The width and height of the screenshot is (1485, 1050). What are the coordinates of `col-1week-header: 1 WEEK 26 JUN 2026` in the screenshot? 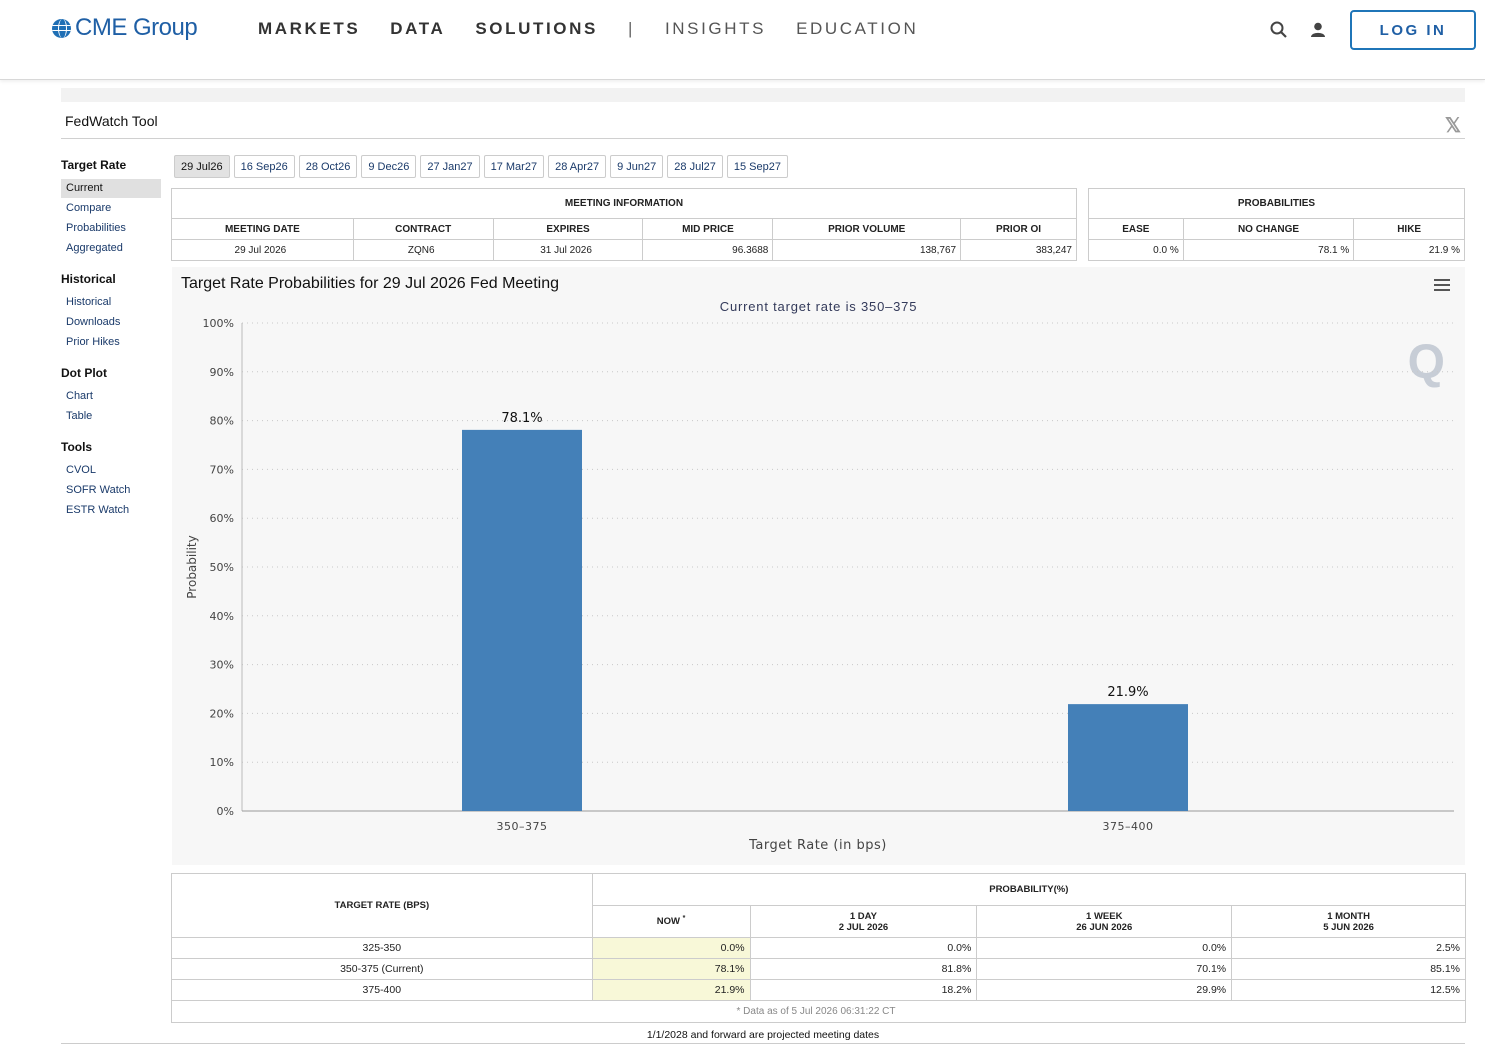 It's located at (1104, 921).